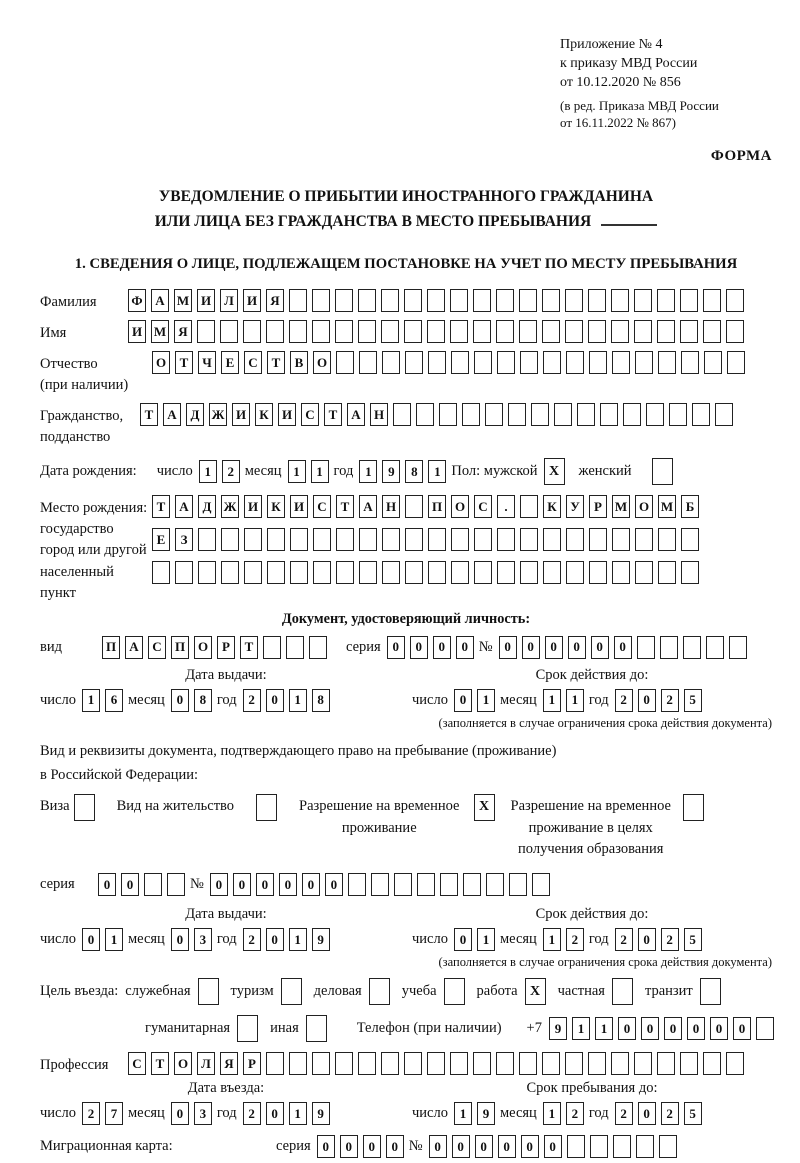 The image size is (800, 1163). What do you see at coordinates (320, 1114) in the screenshot?
I see `cell-filled: 9` at bounding box center [320, 1114].